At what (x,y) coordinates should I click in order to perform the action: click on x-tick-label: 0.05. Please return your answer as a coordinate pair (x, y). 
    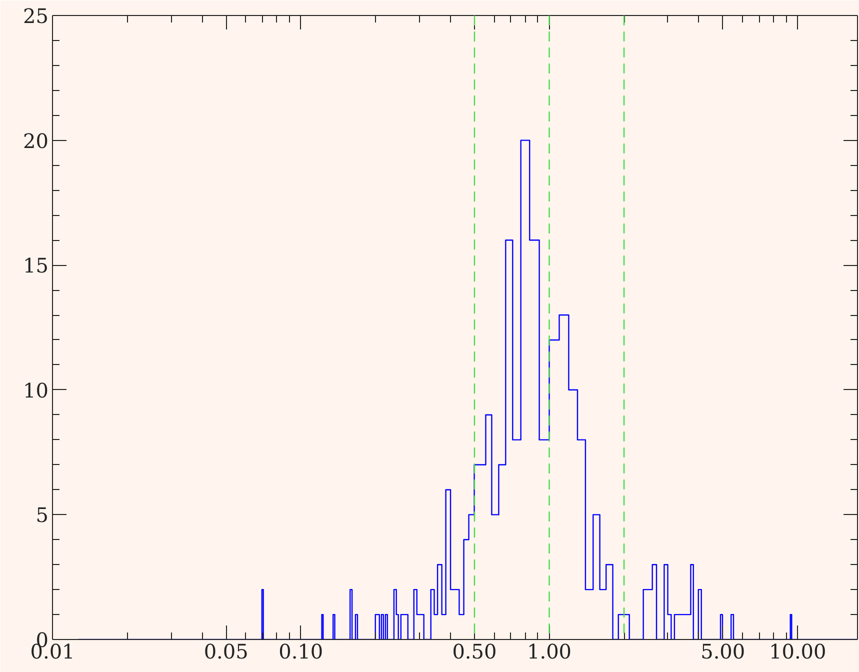
    Looking at the image, I should click on (226, 652).